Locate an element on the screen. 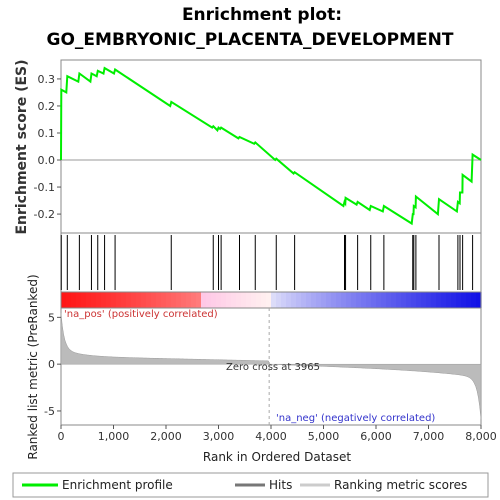 The width and height of the screenshot is (500, 500). x-tick-label: 7,000 is located at coordinates (429, 436).